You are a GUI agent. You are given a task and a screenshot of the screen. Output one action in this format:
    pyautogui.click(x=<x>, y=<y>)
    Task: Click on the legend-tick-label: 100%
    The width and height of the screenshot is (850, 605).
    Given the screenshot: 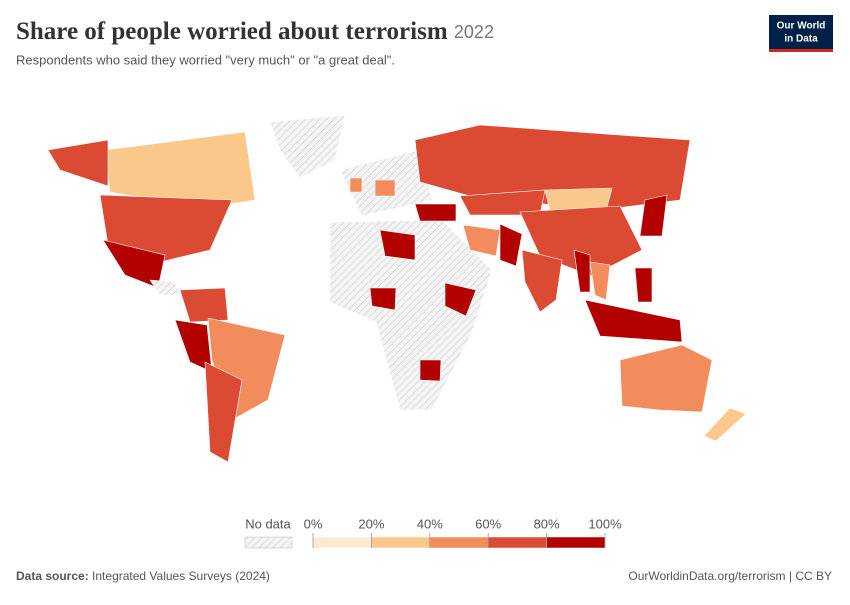 What is the action you would take?
    pyautogui.click(x=605, y=523)
    